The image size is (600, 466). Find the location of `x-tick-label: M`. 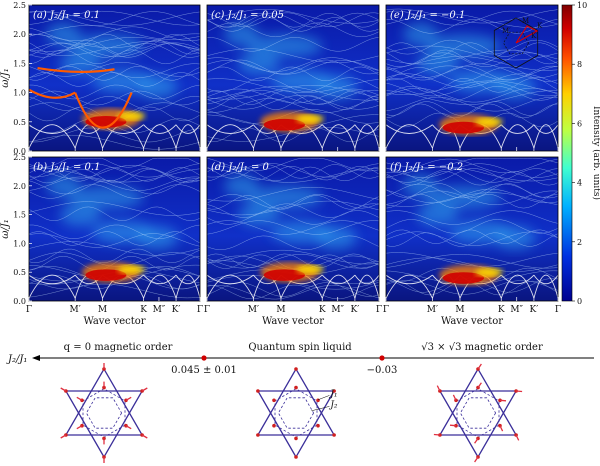

x-tick-label: M is located at coordinates (102, 310).